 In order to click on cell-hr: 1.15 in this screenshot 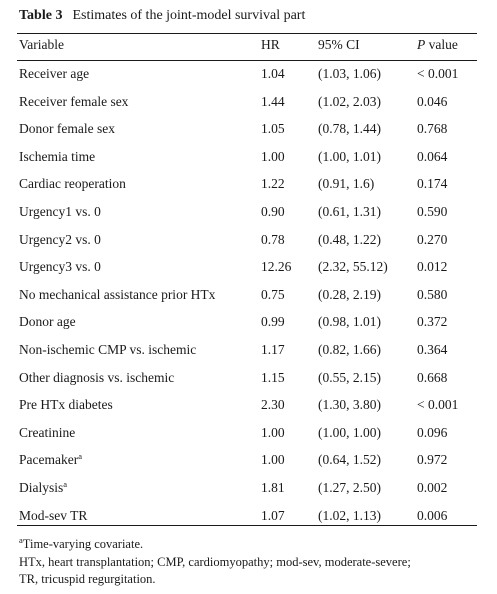, I will do `click(273, 377)`.